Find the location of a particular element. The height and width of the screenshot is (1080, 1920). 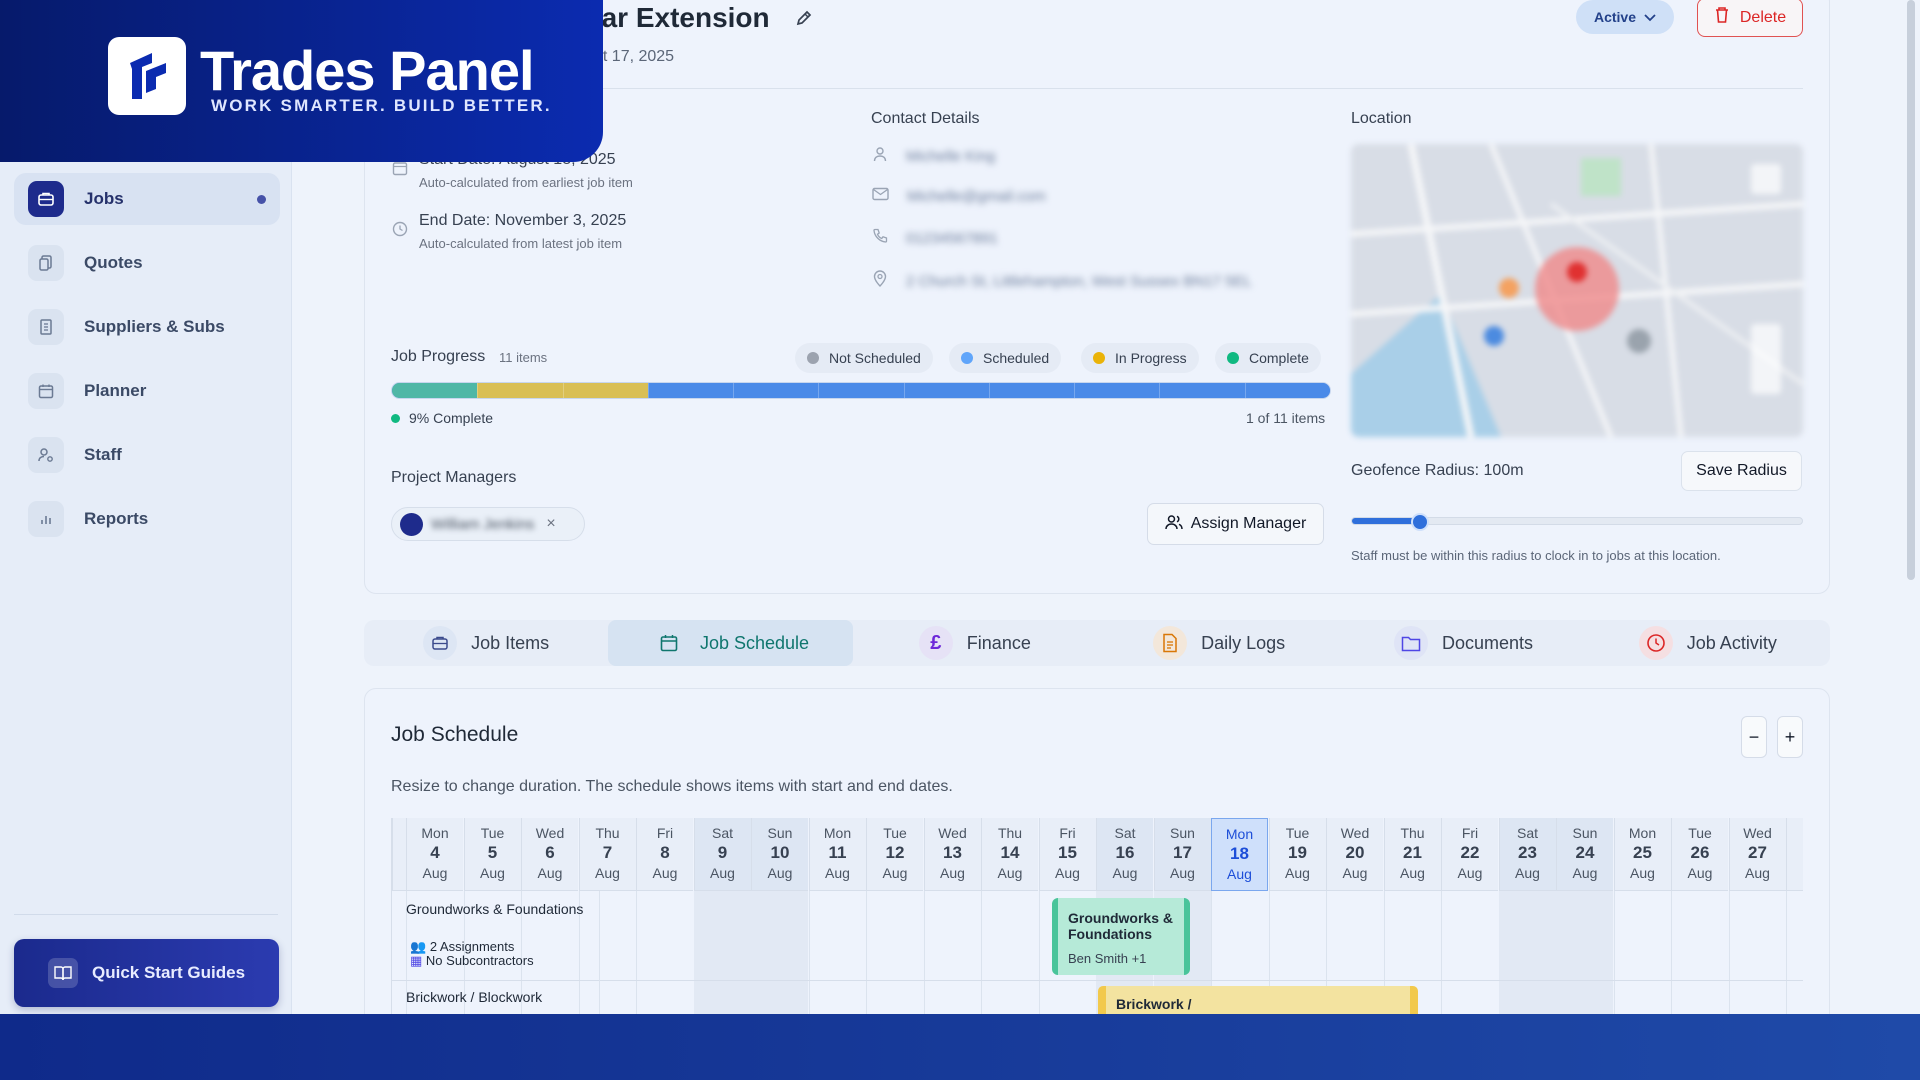

tab-job-activity: Job Activity is located at coordinates (1708, 643).